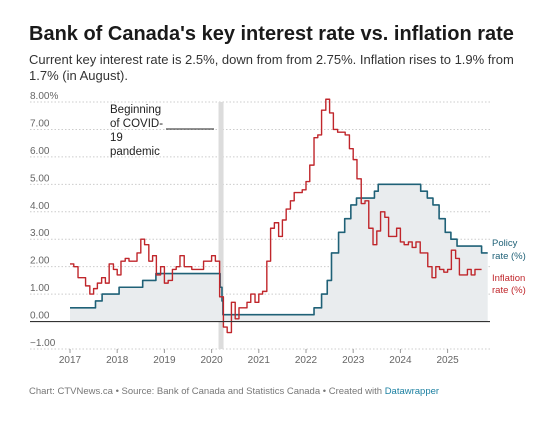  I want to click on x-tick-label: 2021, so click(259, 360).